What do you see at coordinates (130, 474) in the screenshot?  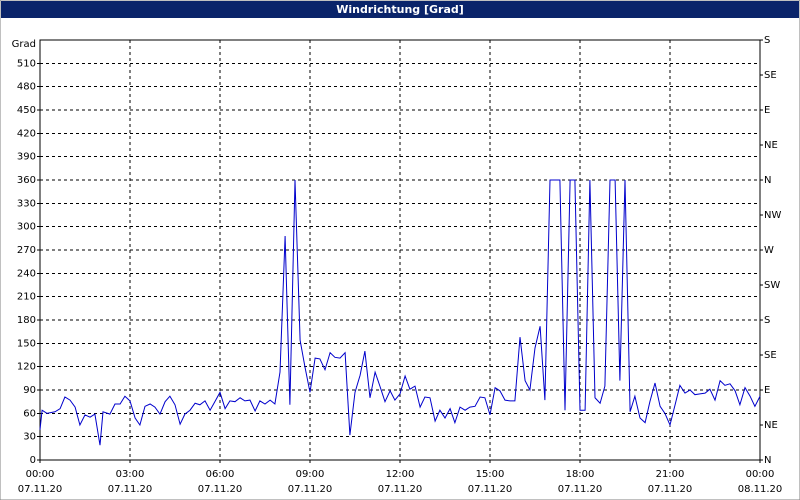 I see `x-tick-label: 03:00` at bounding box center [130, 474].